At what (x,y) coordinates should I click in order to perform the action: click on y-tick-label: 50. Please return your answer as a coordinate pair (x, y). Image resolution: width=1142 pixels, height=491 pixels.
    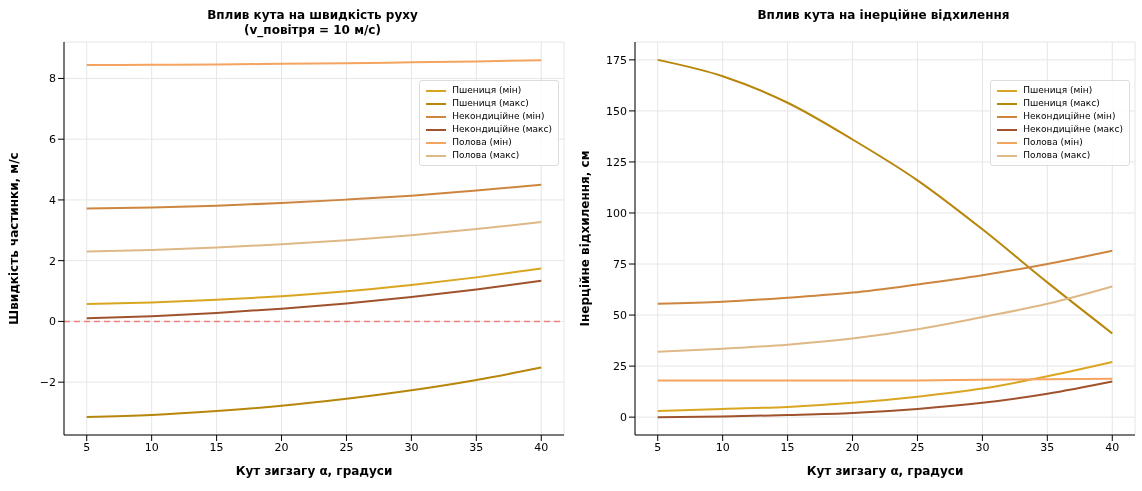
    Looking at the image, I should click on (620, 315).